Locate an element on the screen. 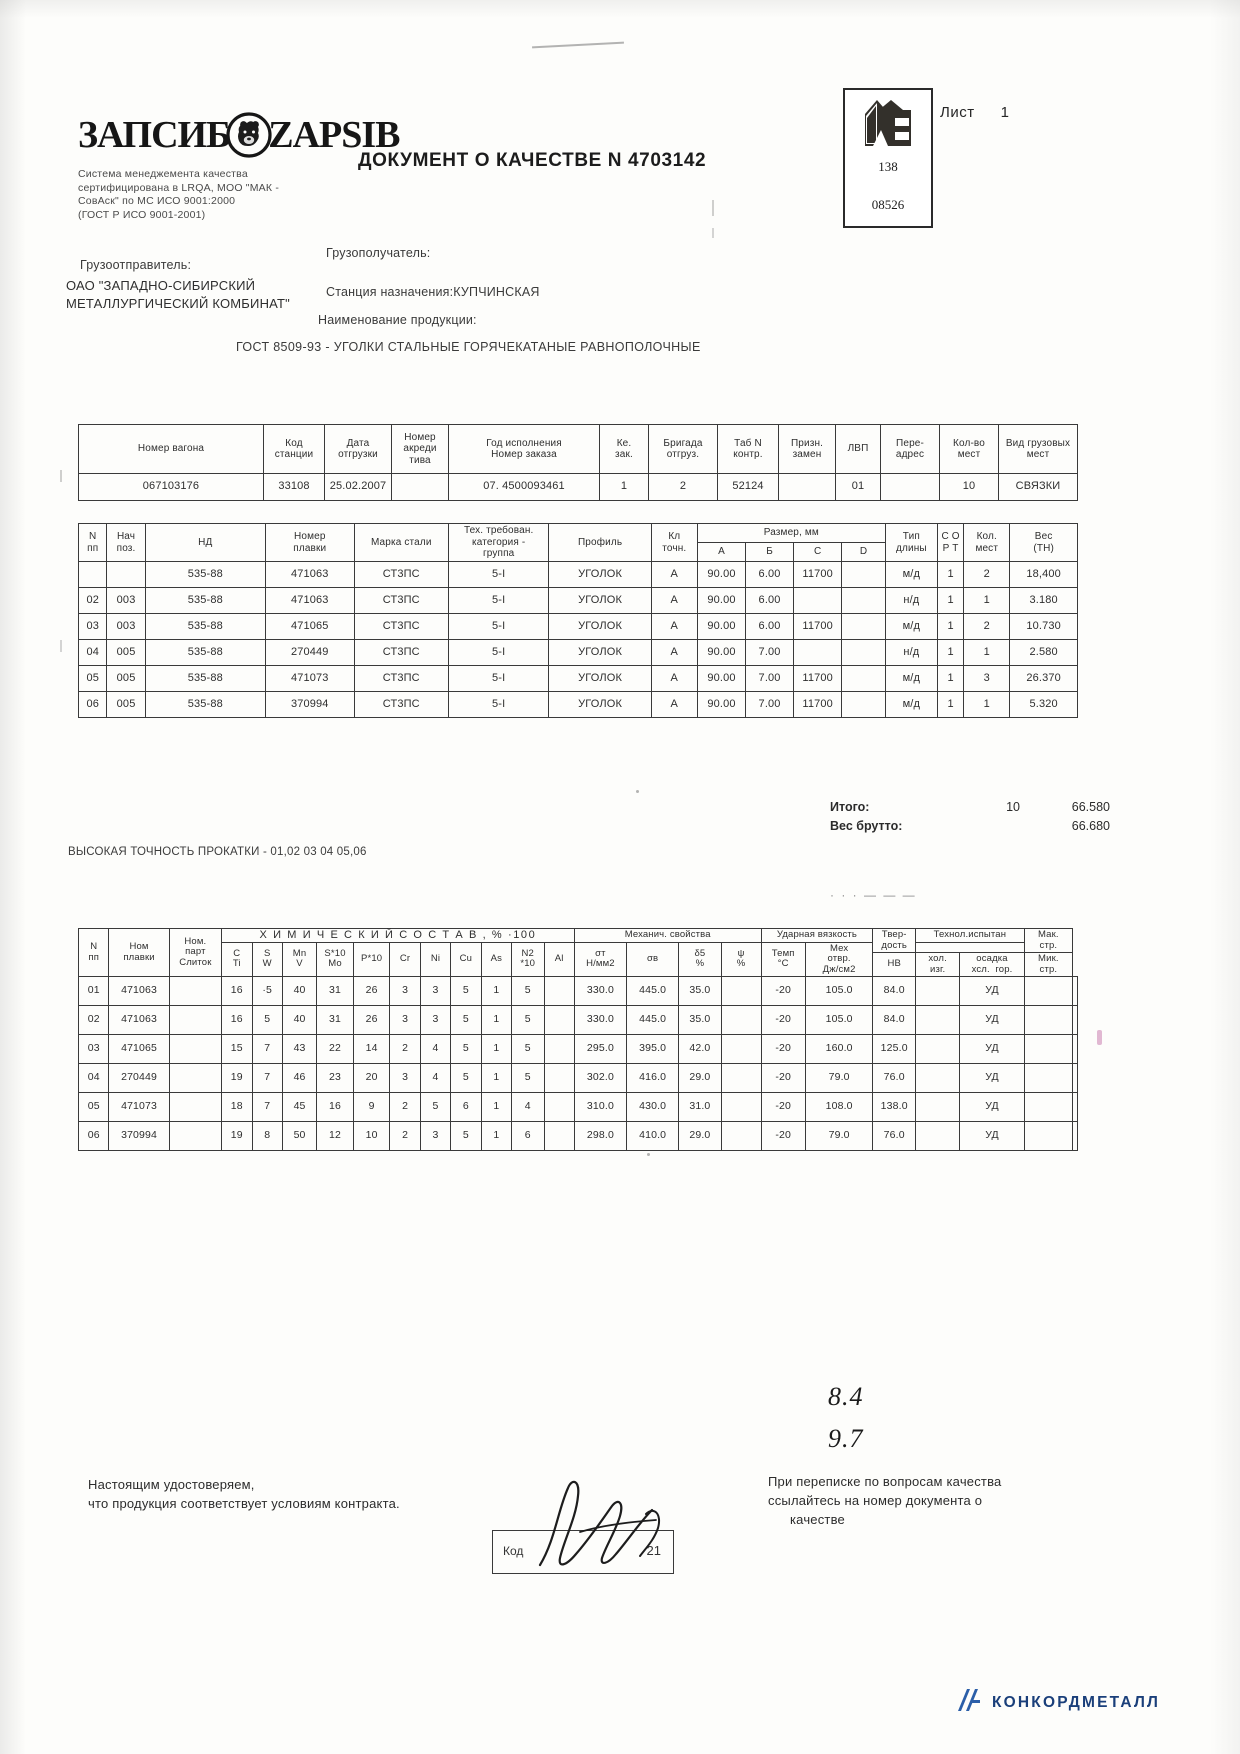  cell-delta5: 35.0 is located at coordinates (700, 1020).